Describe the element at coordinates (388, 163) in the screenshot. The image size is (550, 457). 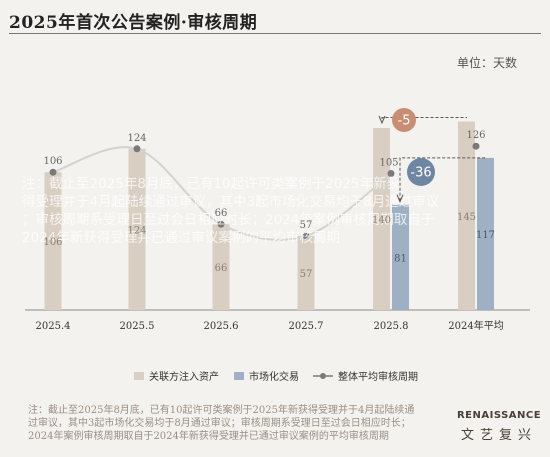
I see `avg-point-label: 105` at that location.